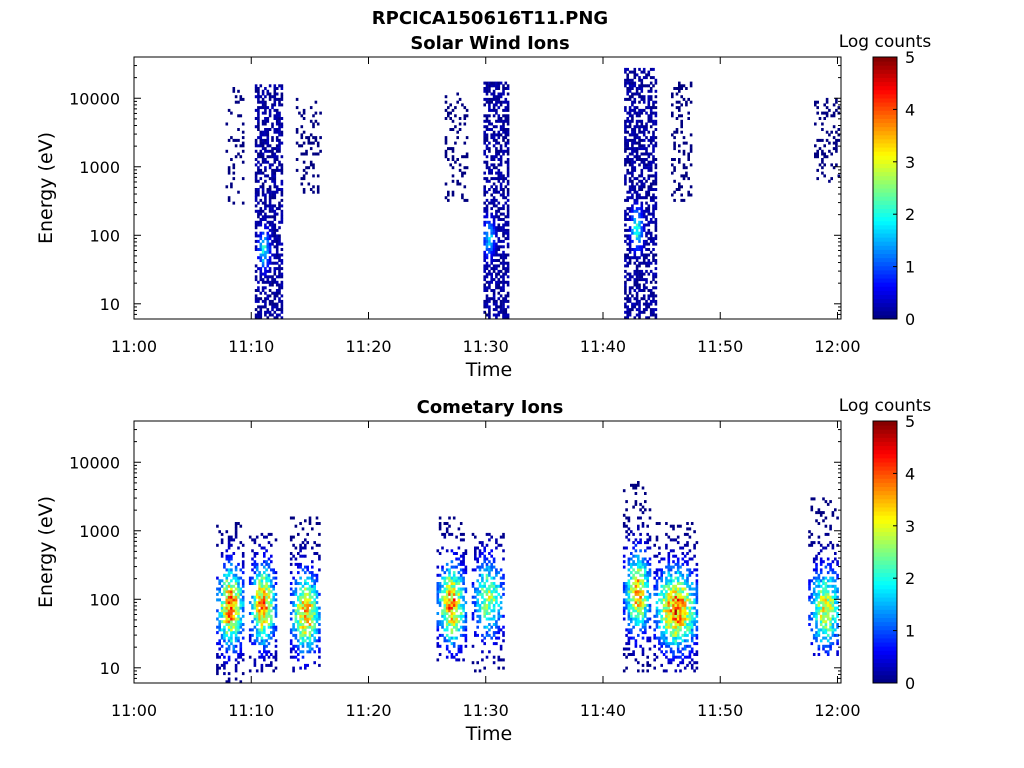  I want to click on x-tick-label: 12:00, so click(837, 710).